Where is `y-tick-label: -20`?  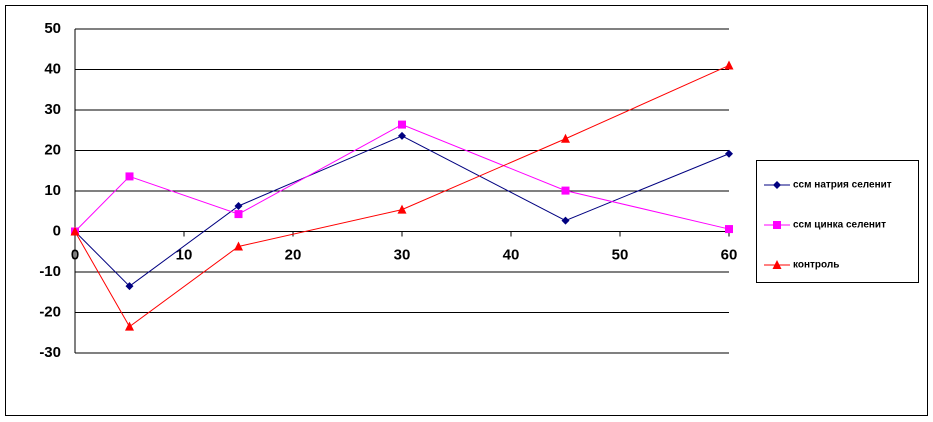
y-tick-label: -20 is located at coordinates (50, 311).